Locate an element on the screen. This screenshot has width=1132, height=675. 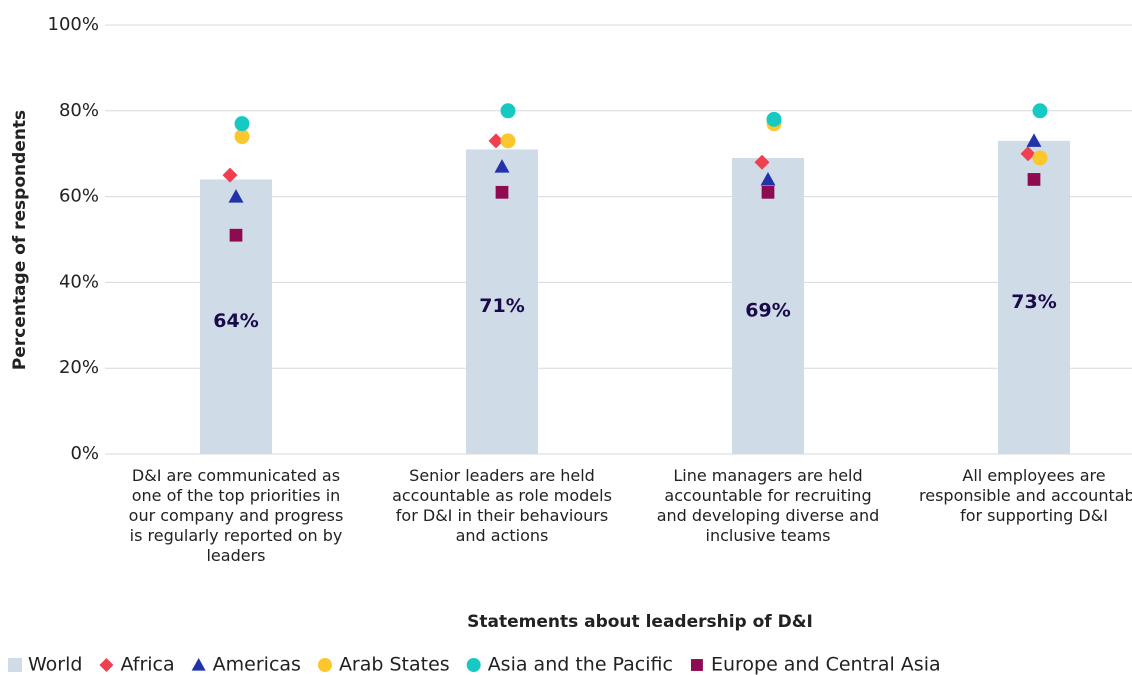
y-axis-label: Percentage of respondents is located at coordinates (20, 240).